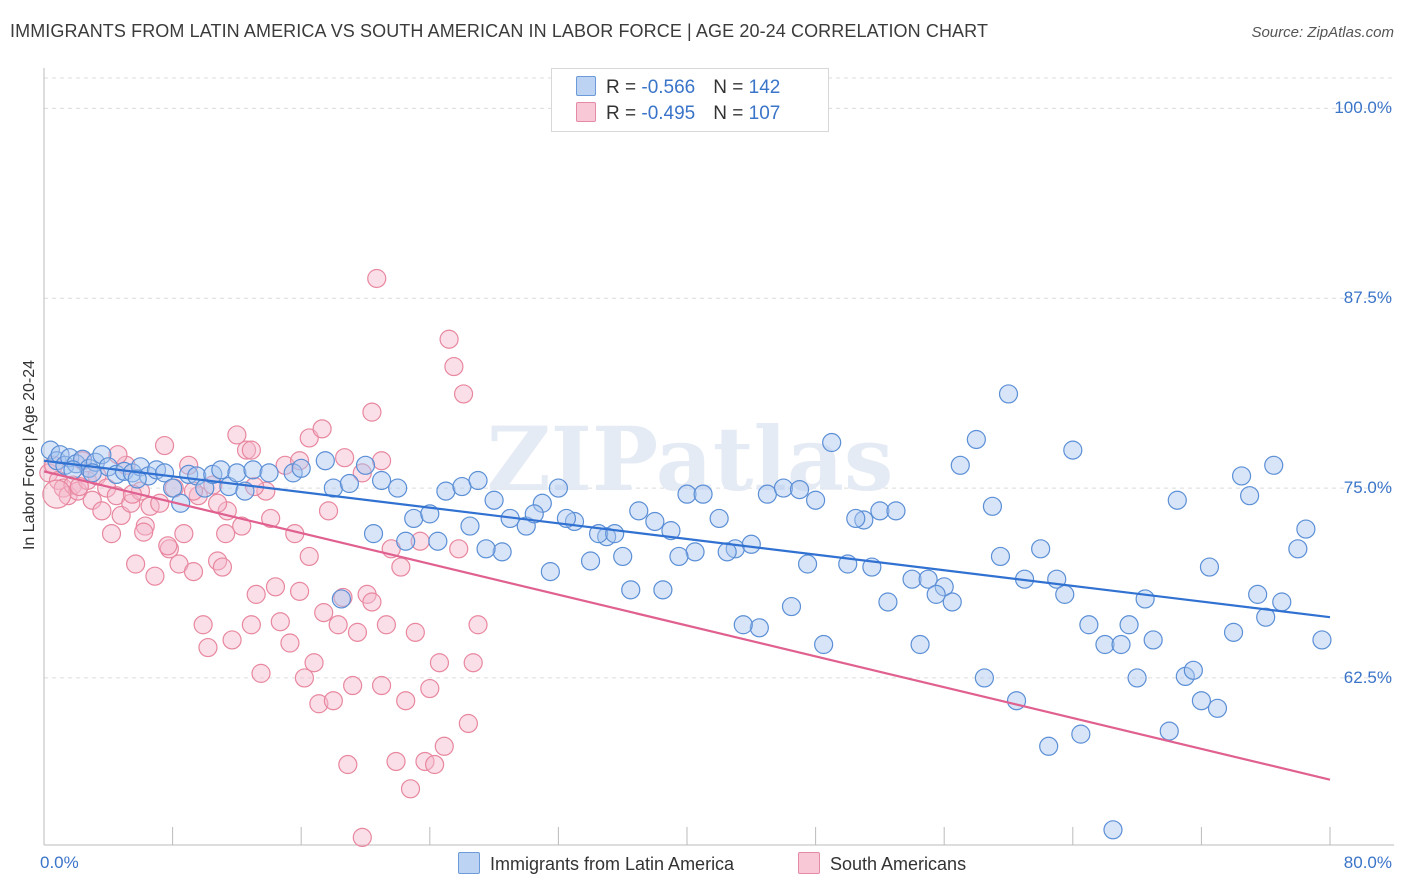 The image size is (1406, 892). I want to click on zipatlas-watermark: ZIPatlas, so click(690, 459).